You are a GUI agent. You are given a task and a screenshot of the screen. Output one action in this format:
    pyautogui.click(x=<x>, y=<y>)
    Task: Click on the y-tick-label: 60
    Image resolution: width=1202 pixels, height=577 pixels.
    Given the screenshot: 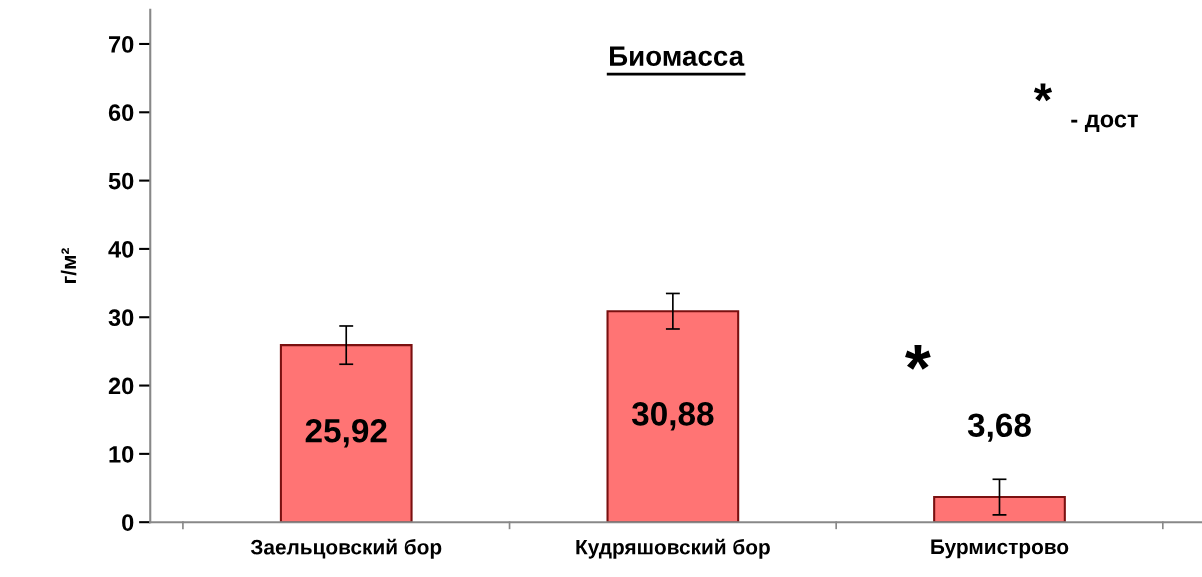 What is the action you would take?
    pyautogui.click(x=121, y=113)
    